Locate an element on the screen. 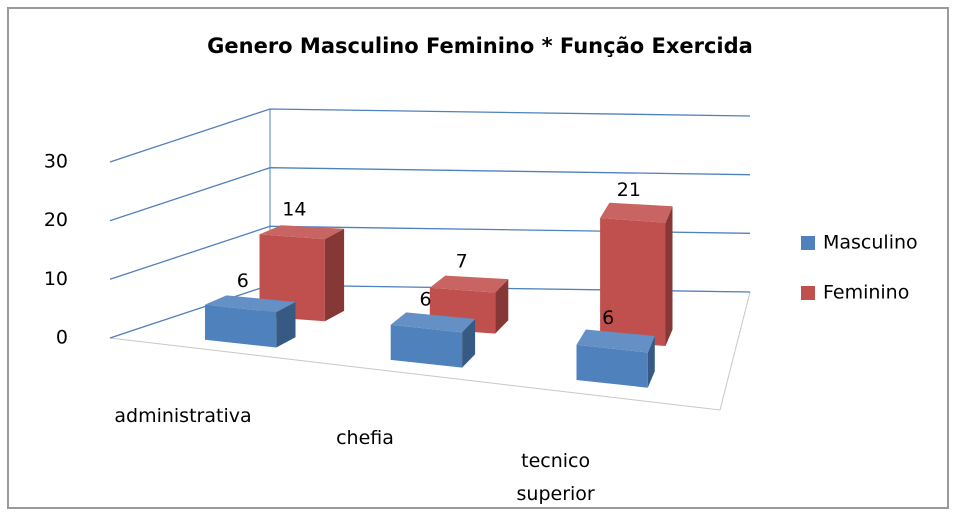 This screenshot has height=516, width=957. x-tick-label: tecnico superior is located at coordinates (555, 477).